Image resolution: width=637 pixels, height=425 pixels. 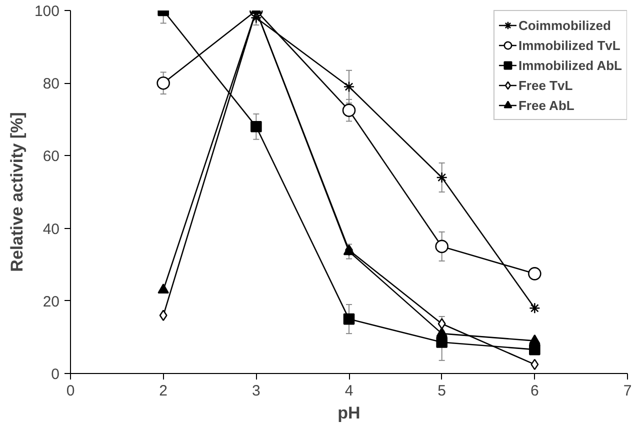 I want to click on legend-label: Immobilized AbL, so click(x=570, y=65).